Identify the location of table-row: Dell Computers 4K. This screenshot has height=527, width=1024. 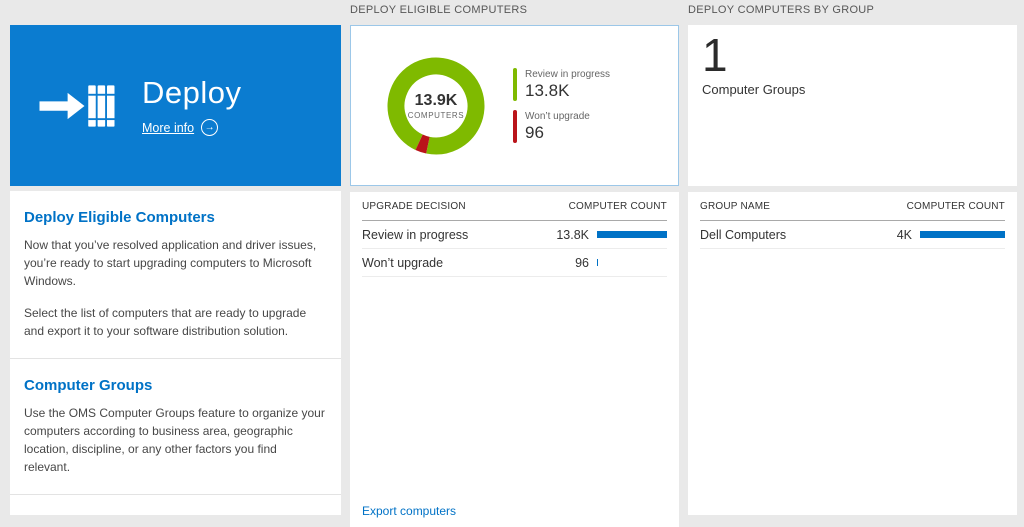
(852, 235).